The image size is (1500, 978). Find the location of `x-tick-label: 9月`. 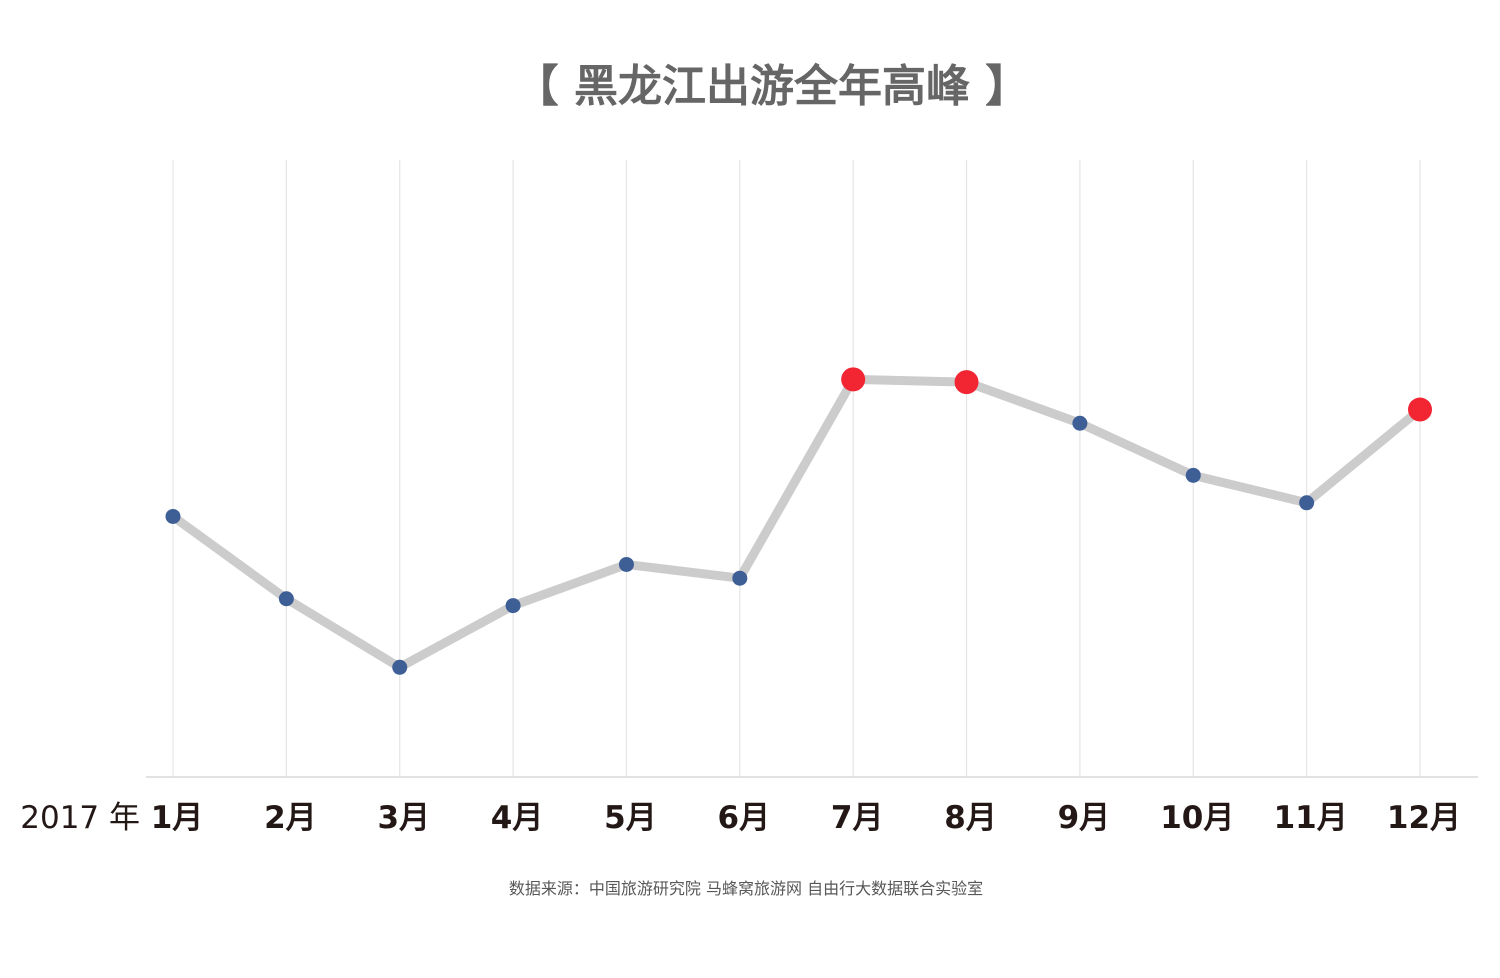

x-tick-label: 9月 is located at coordinates (1084, 818).